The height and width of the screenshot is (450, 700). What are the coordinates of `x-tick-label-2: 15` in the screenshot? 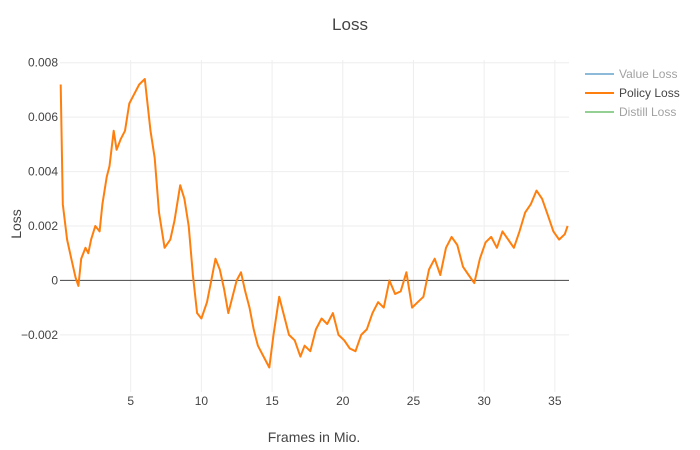 It's located at (272, 401).